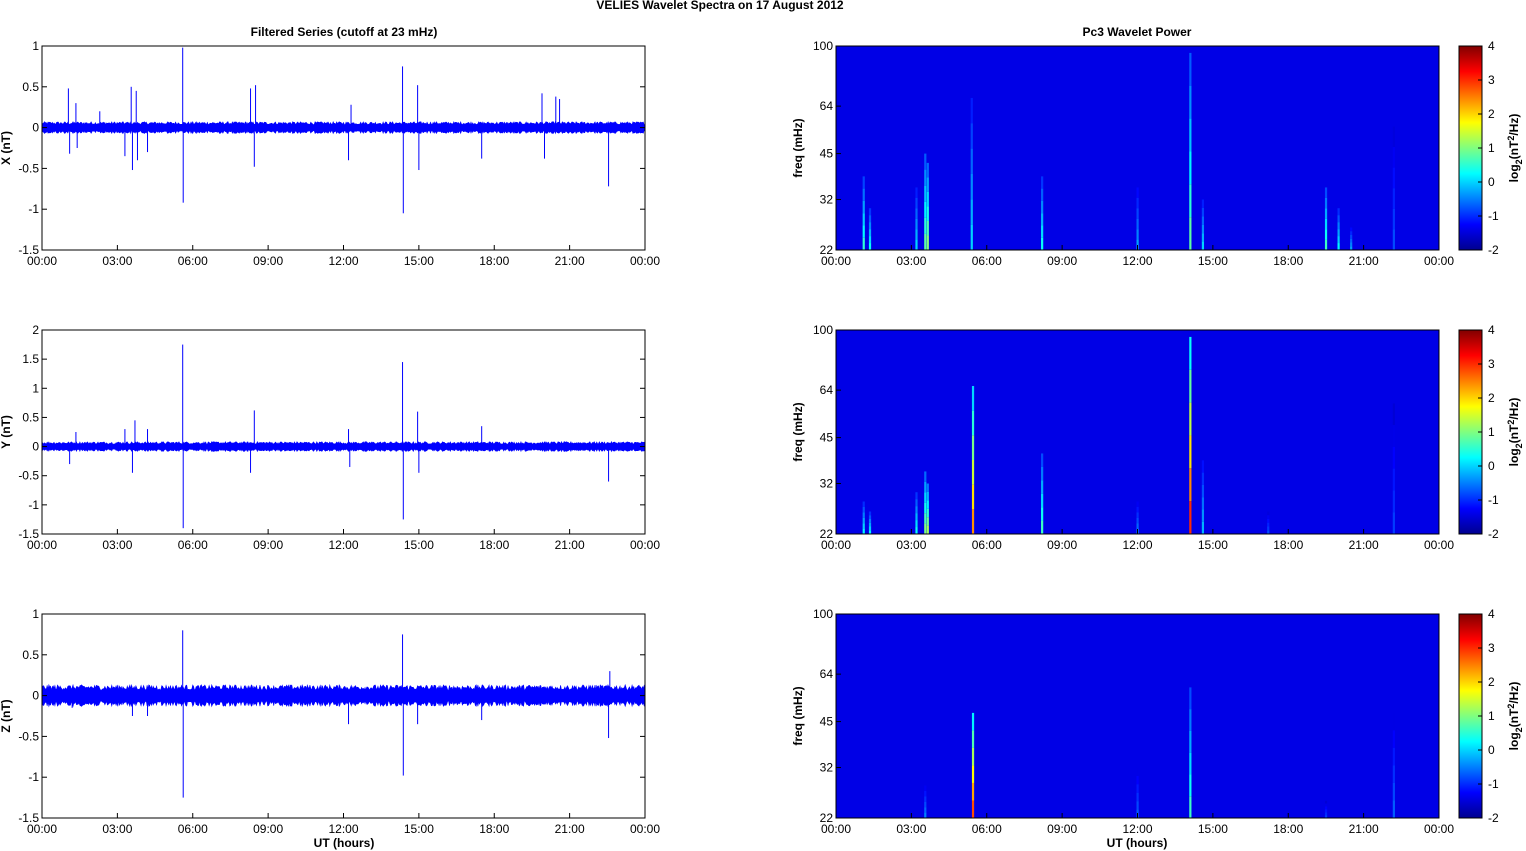 The height and width of the screenshot is (851, 1526). What do you see at coordinates (1491, 114) in the screenshot?
I see `power-x-colorbar-tick-label: 2` at bounding box center [1491, 114].